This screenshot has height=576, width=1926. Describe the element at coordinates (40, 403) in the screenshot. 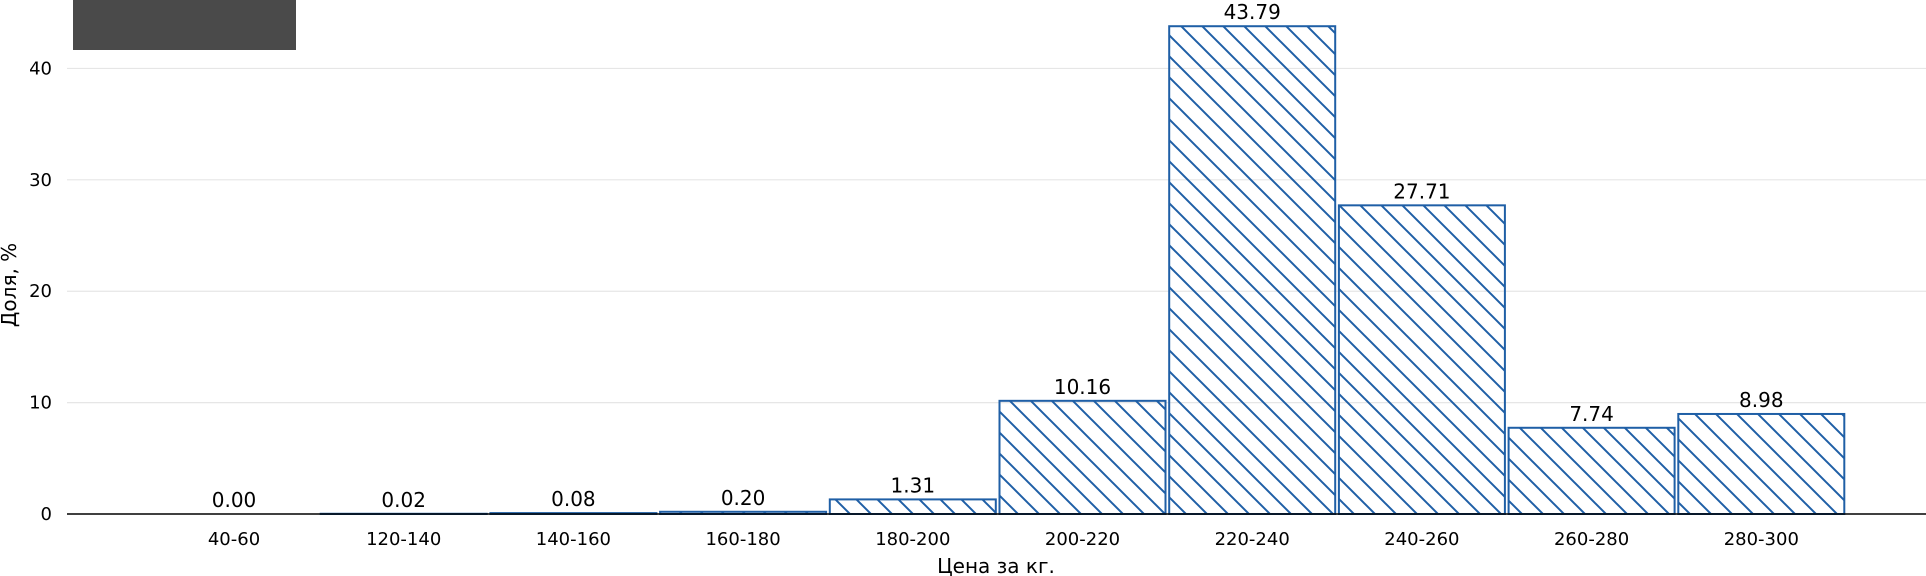

I see `y-tick-label: 10` at that location.